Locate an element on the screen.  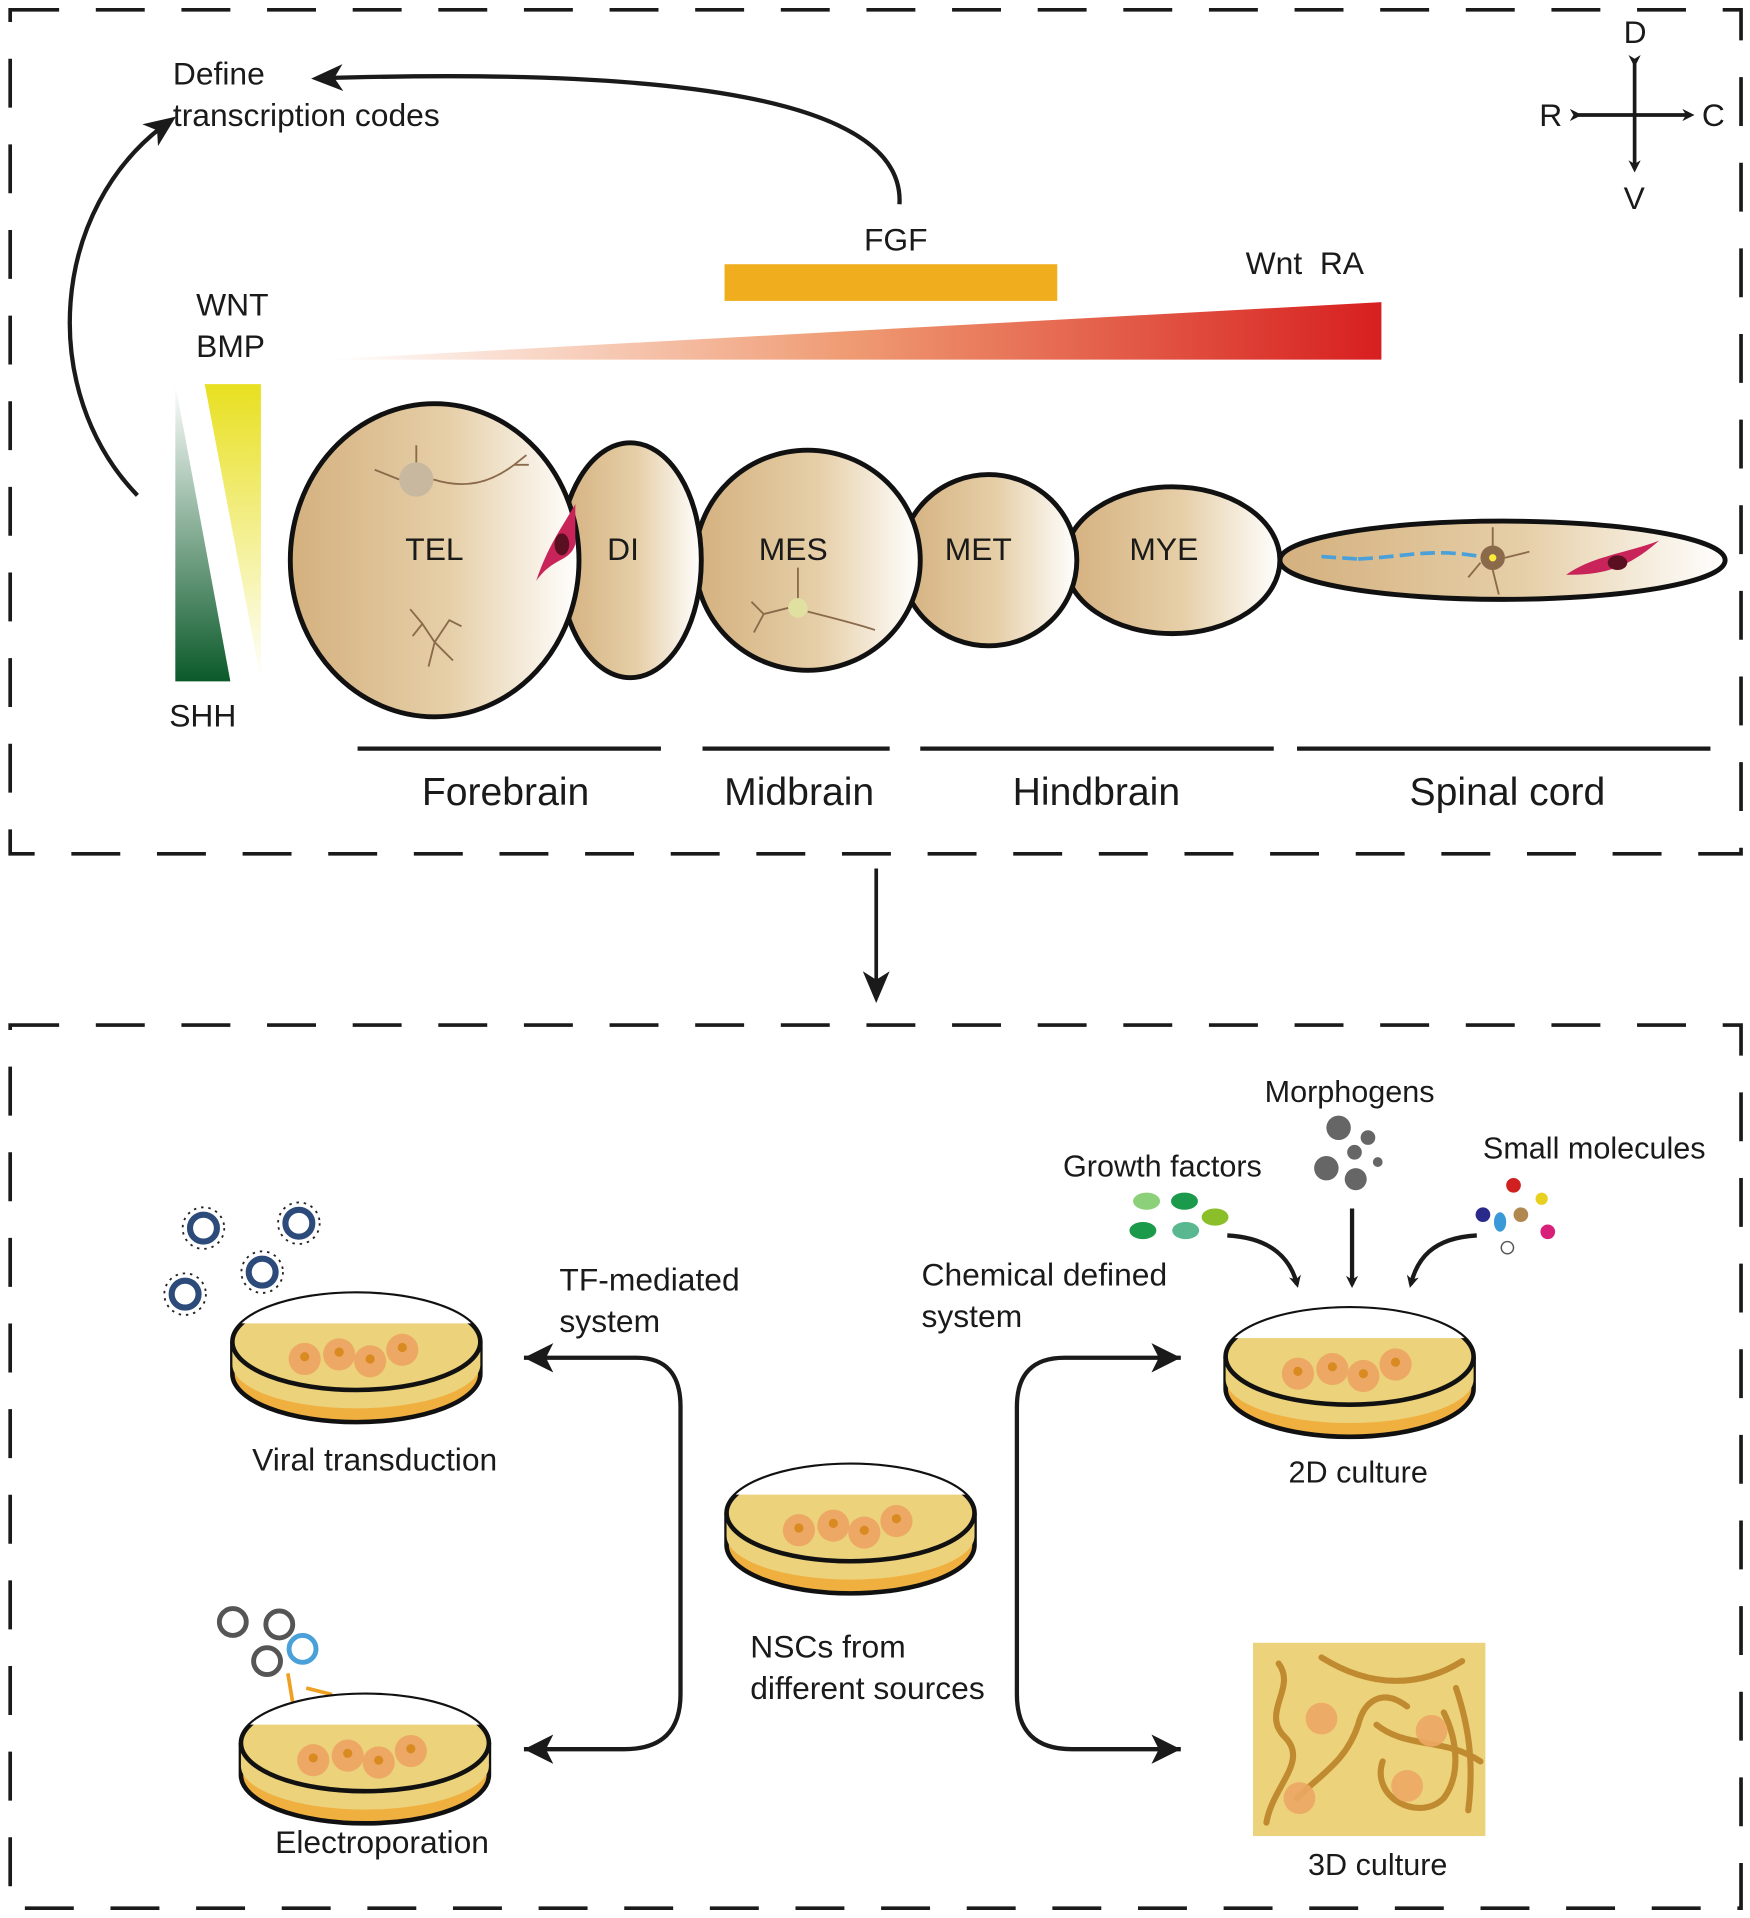
region-met: MET is located at coordinates (978, 549).